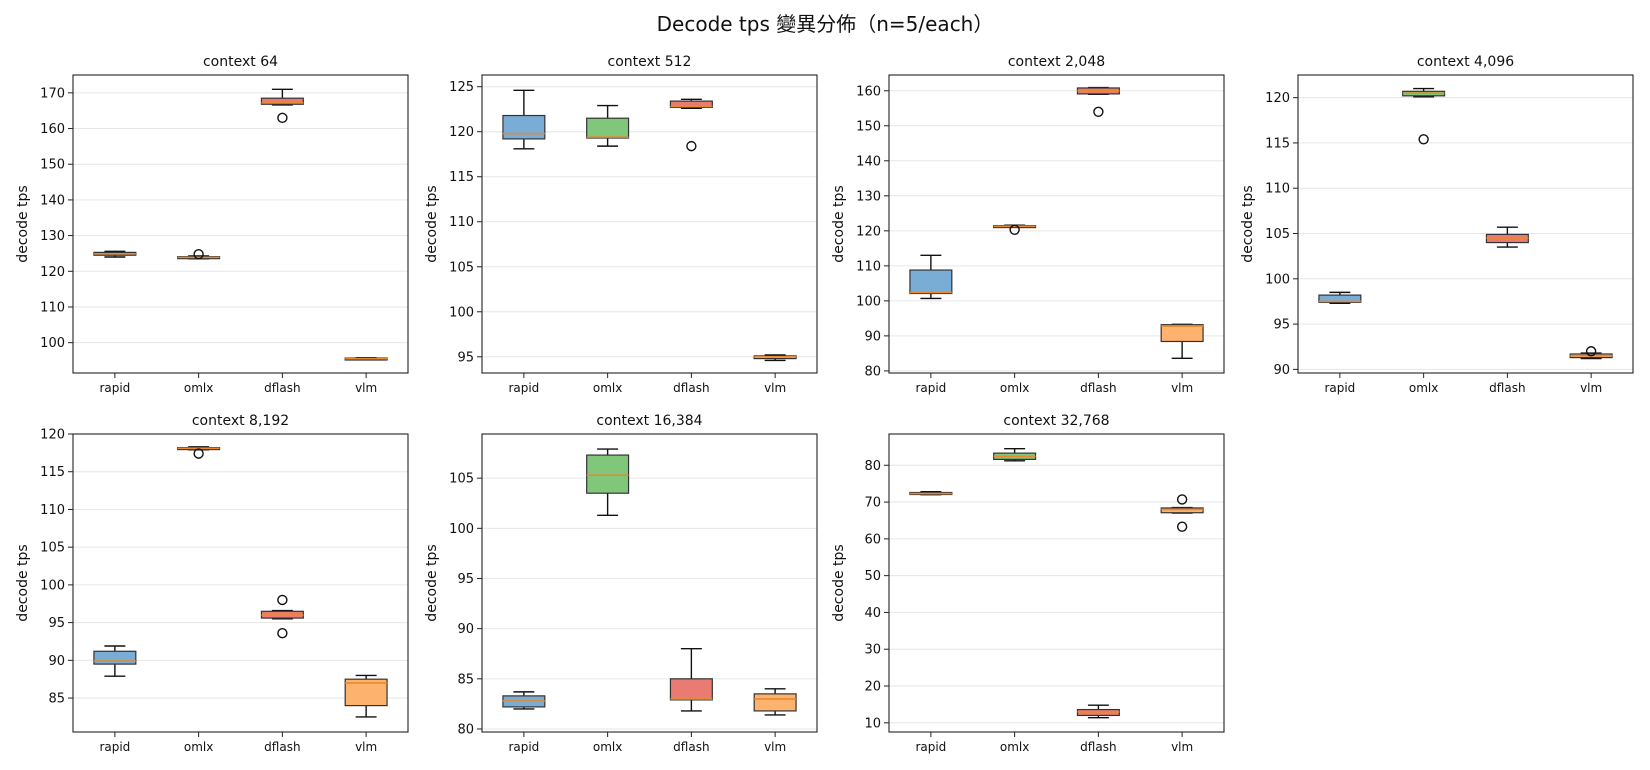 This screenshot has height=770, width=1650. What do you see at coordinates (1056, 62) in the screenshot?
I see `subplot-title: context 2,048` at bounding box center [1056, 62].